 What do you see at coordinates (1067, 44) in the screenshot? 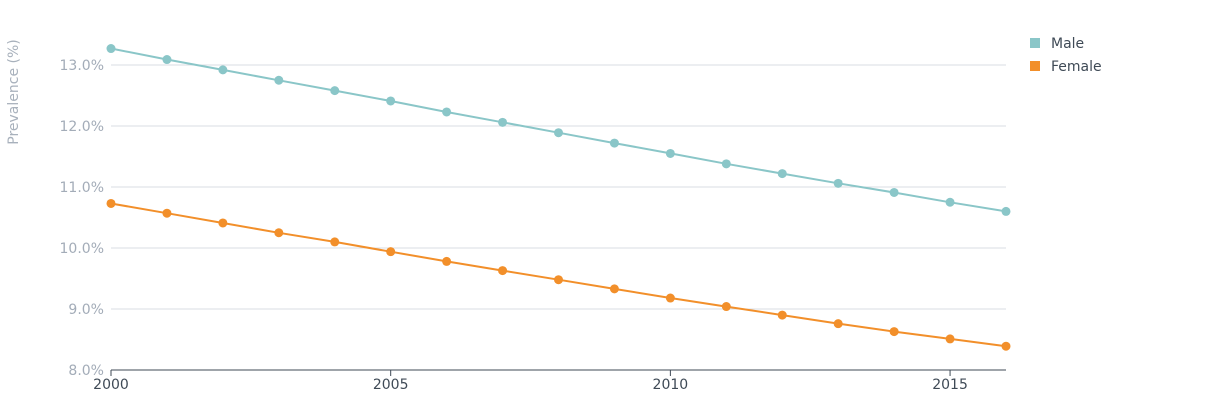
I see `legend-label-male: Male` at bounding box center [1067, 44].